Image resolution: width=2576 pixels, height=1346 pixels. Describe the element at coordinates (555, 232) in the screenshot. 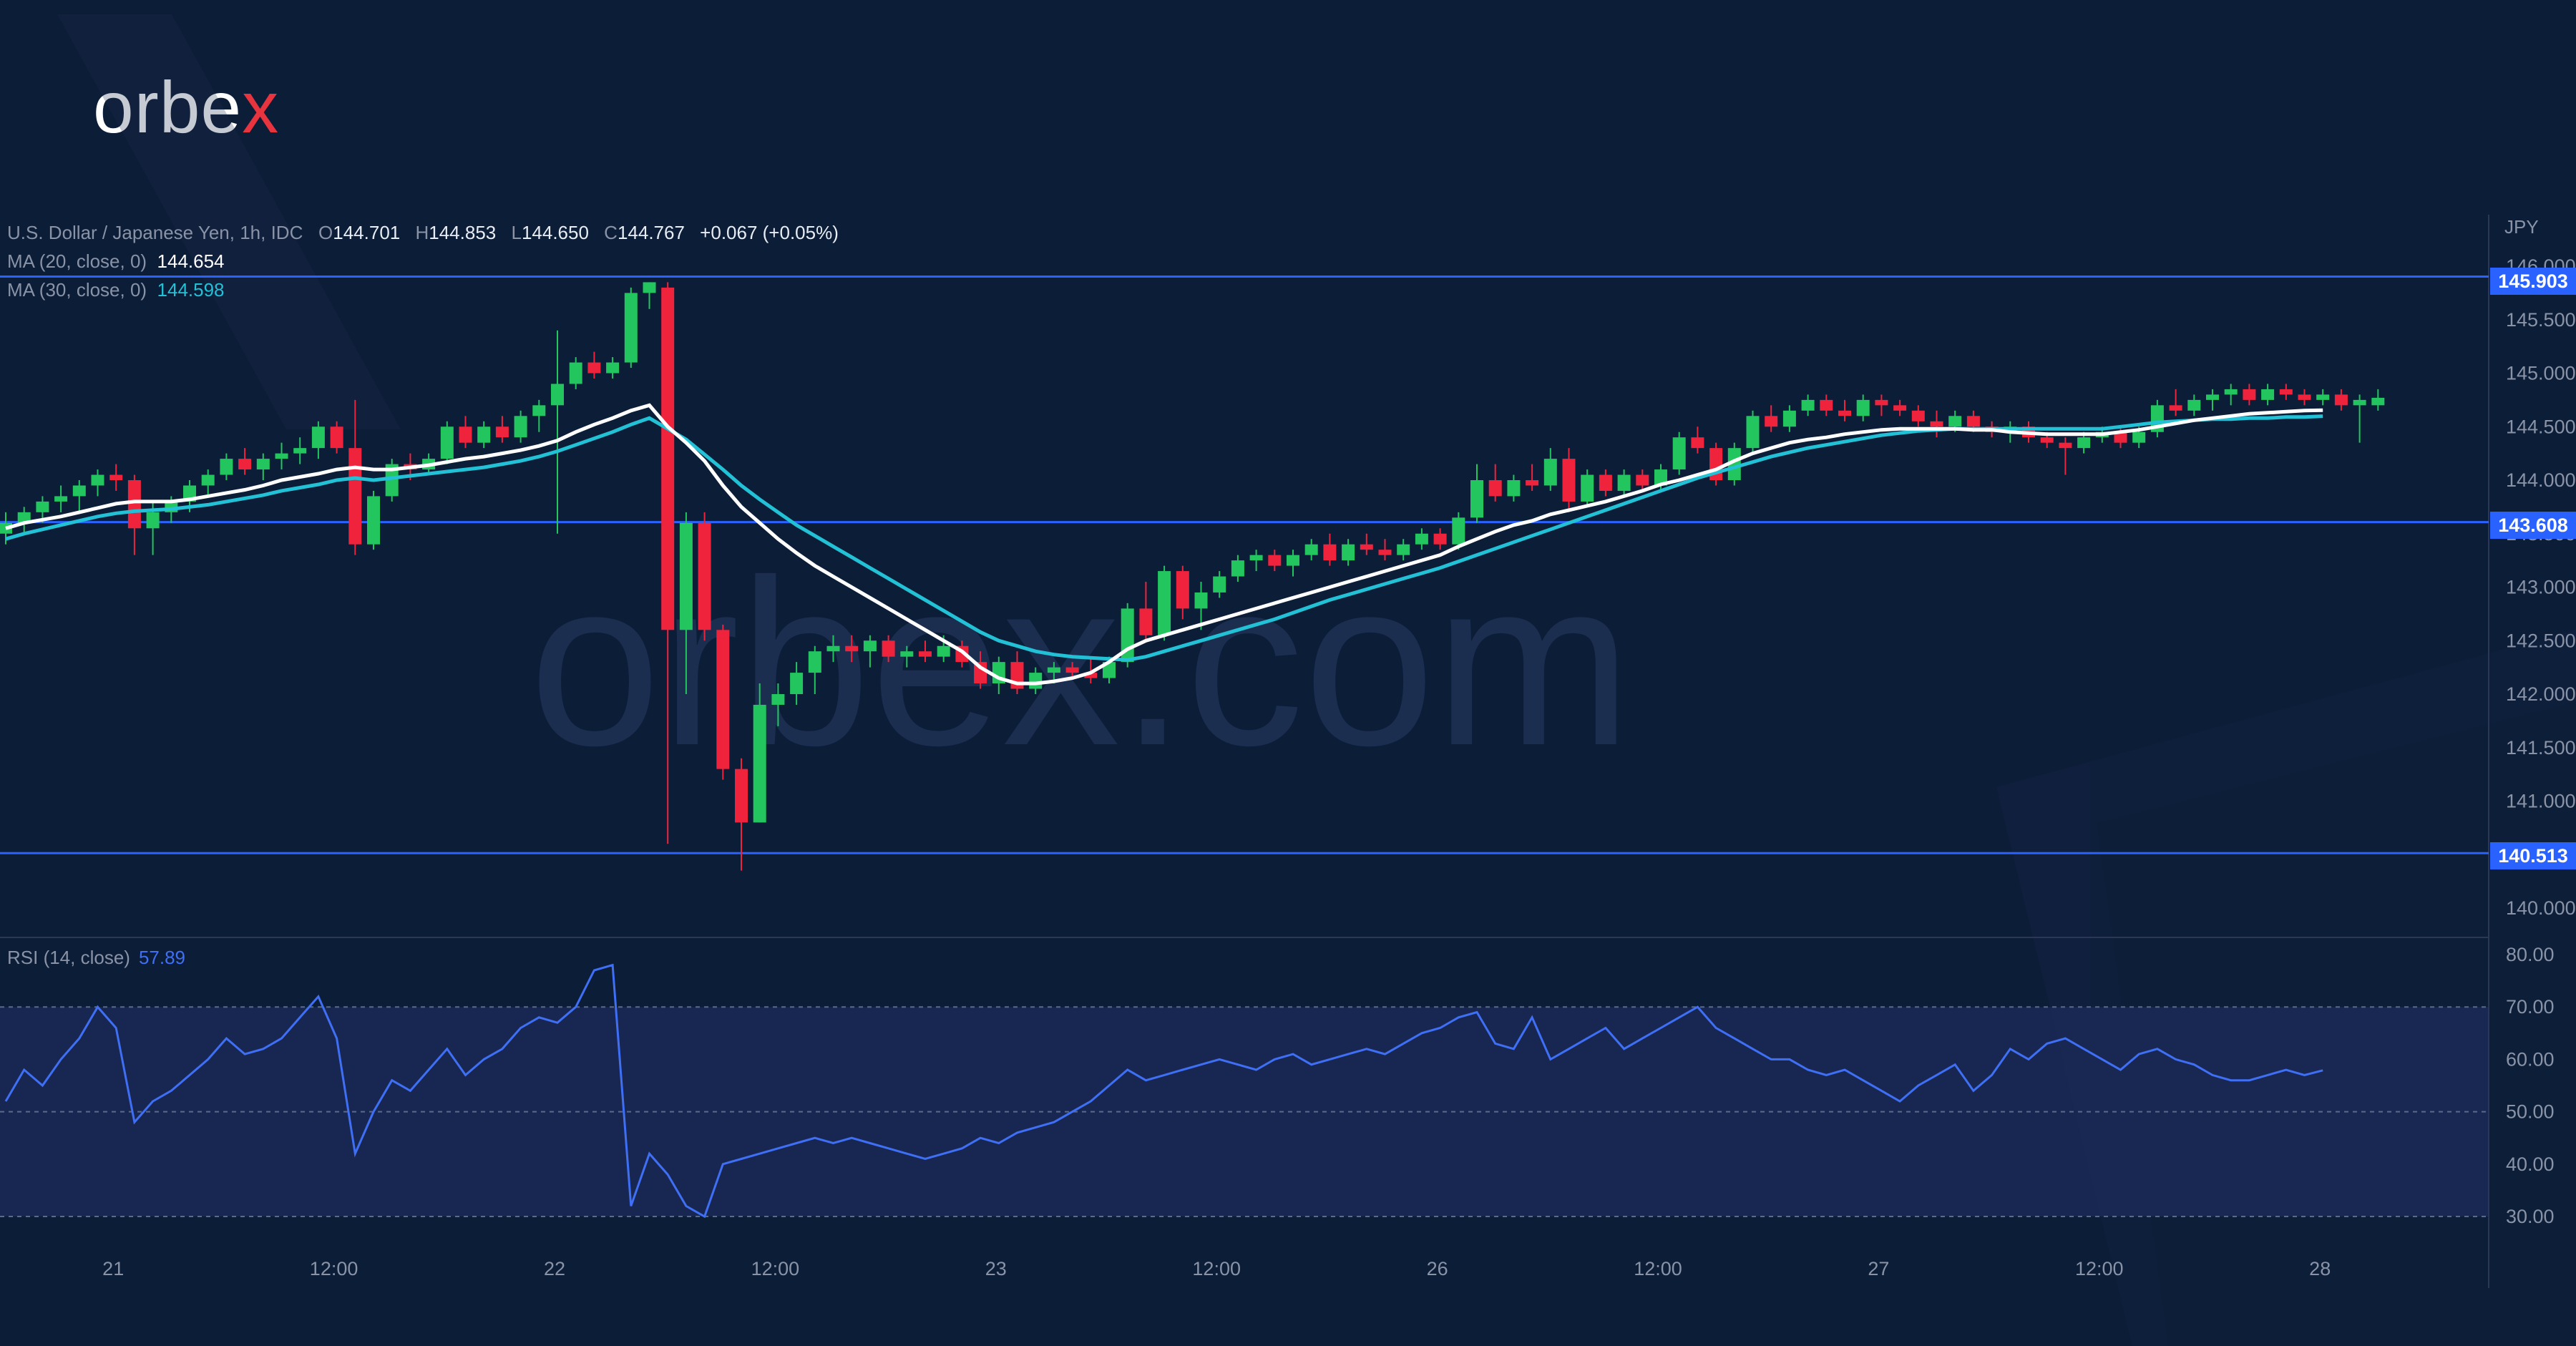

I see `low-value: 144.650` at that location.